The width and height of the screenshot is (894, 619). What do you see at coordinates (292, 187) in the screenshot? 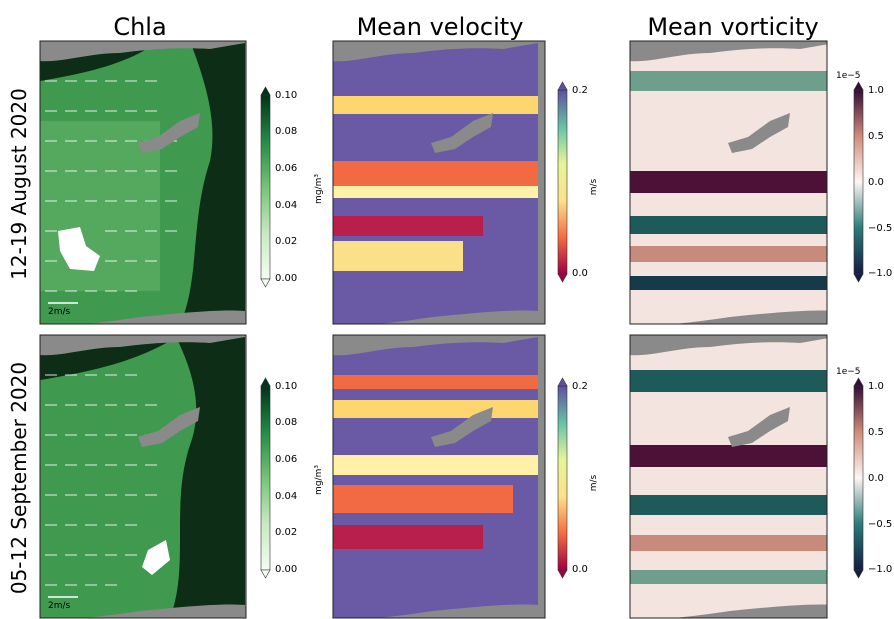
I see `colorbar-chla-august: 0.10 0.08 0.06 0.04 0.02 0.00 mg/m³` at bounding box center [292, 187].